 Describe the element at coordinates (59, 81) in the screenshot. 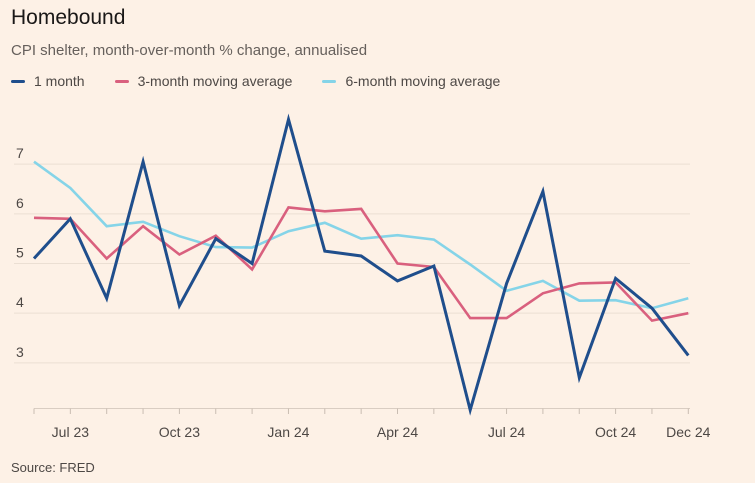

I see `legend-label-1-month: 1 month` at that location.